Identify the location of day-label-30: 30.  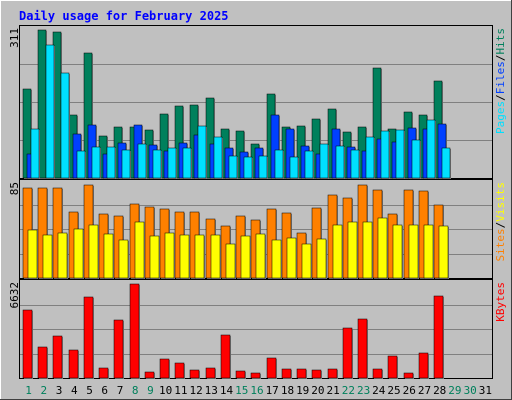
(470, 390).